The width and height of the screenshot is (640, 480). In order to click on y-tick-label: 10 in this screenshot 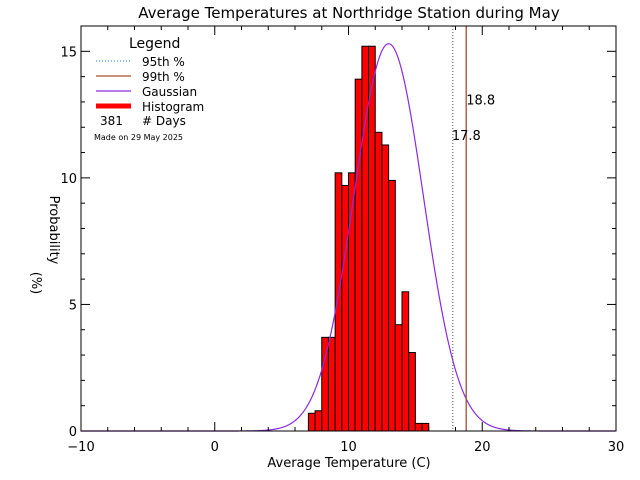, I will do `click(68, 179)`.